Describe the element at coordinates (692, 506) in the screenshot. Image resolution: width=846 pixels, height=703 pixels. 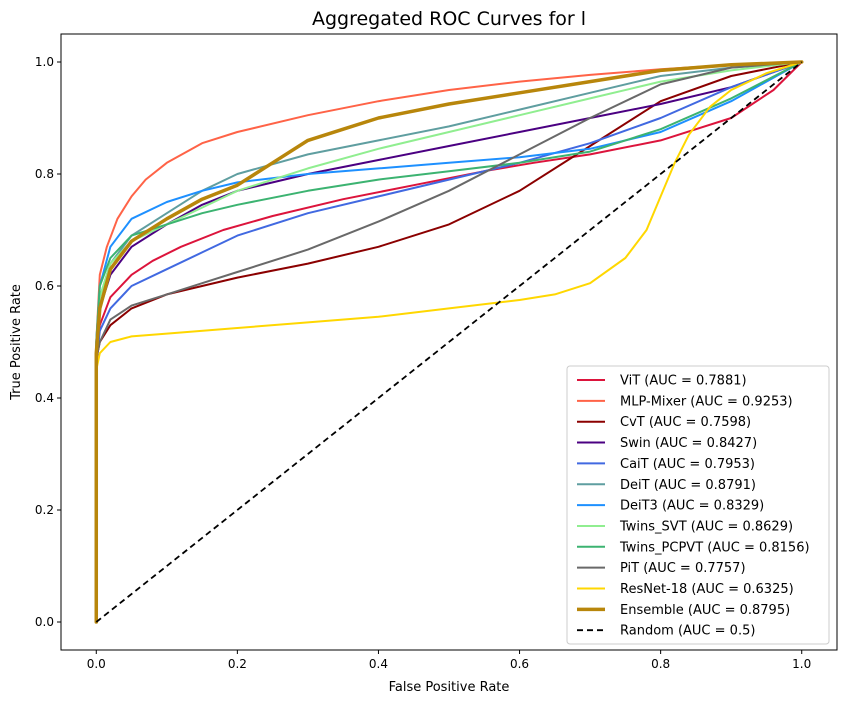
I see `legend-label: DeiT3 (AUC = 0.8329)` at that location.